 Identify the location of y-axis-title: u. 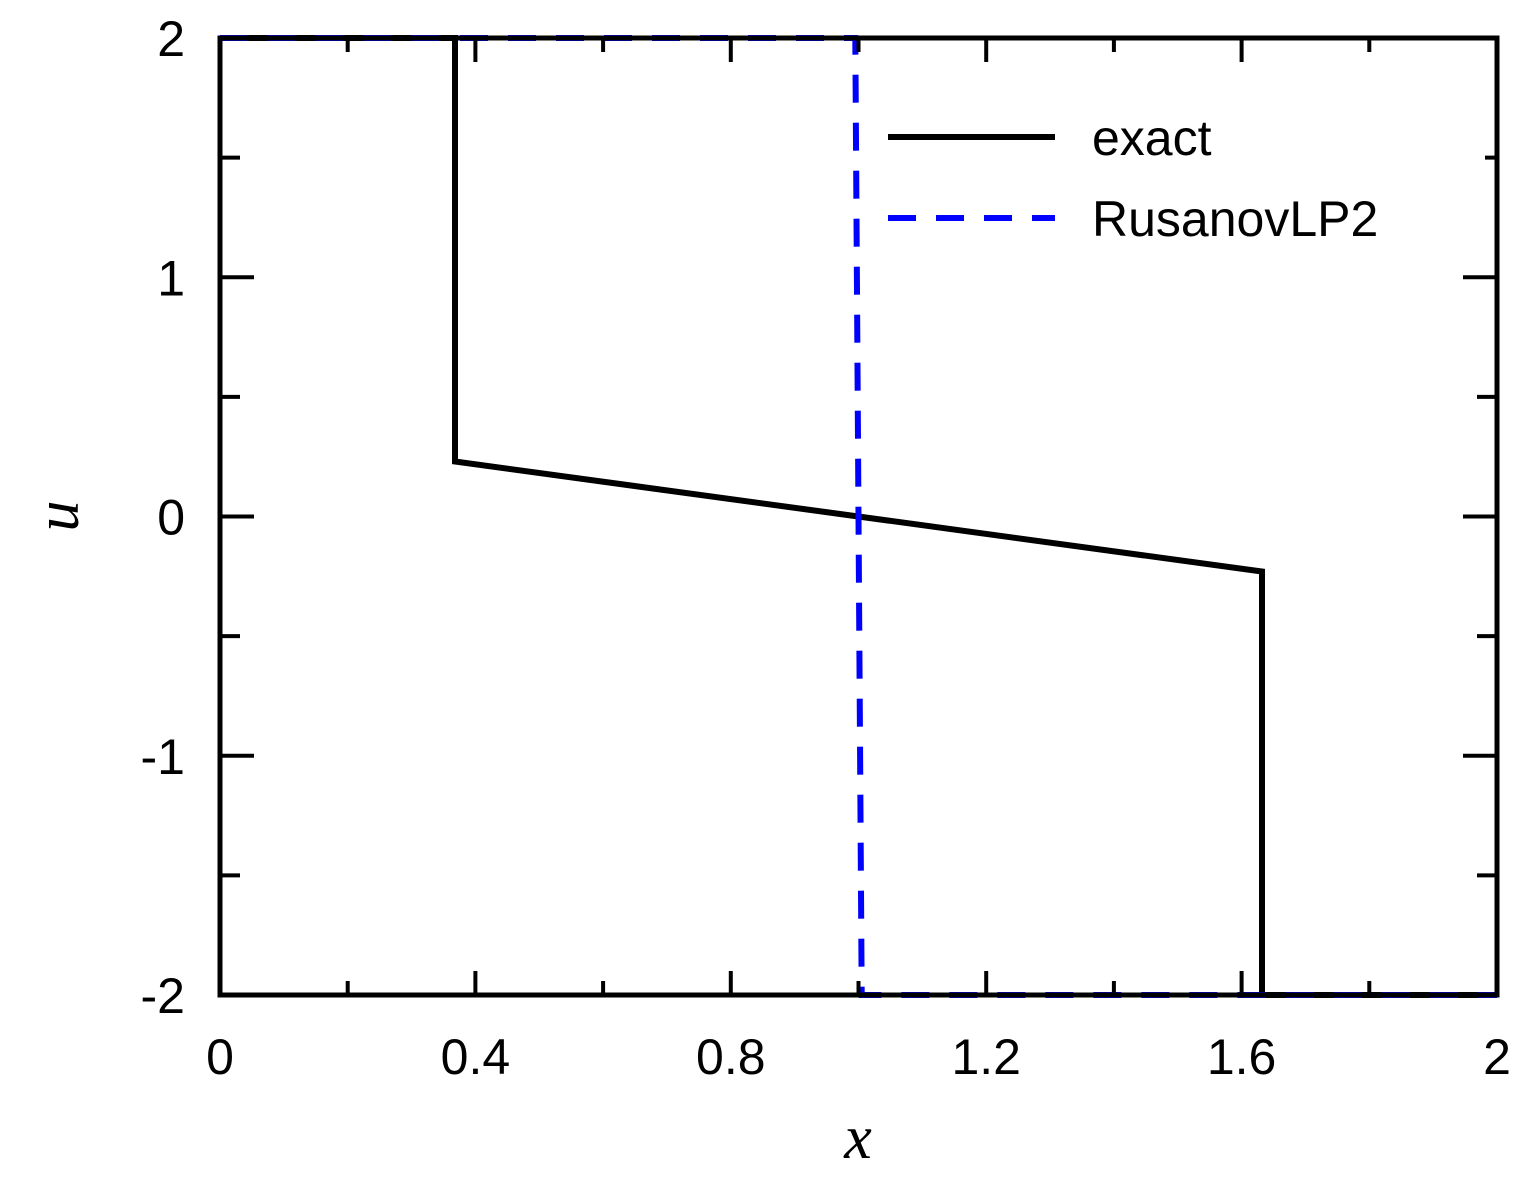
(58, 516).